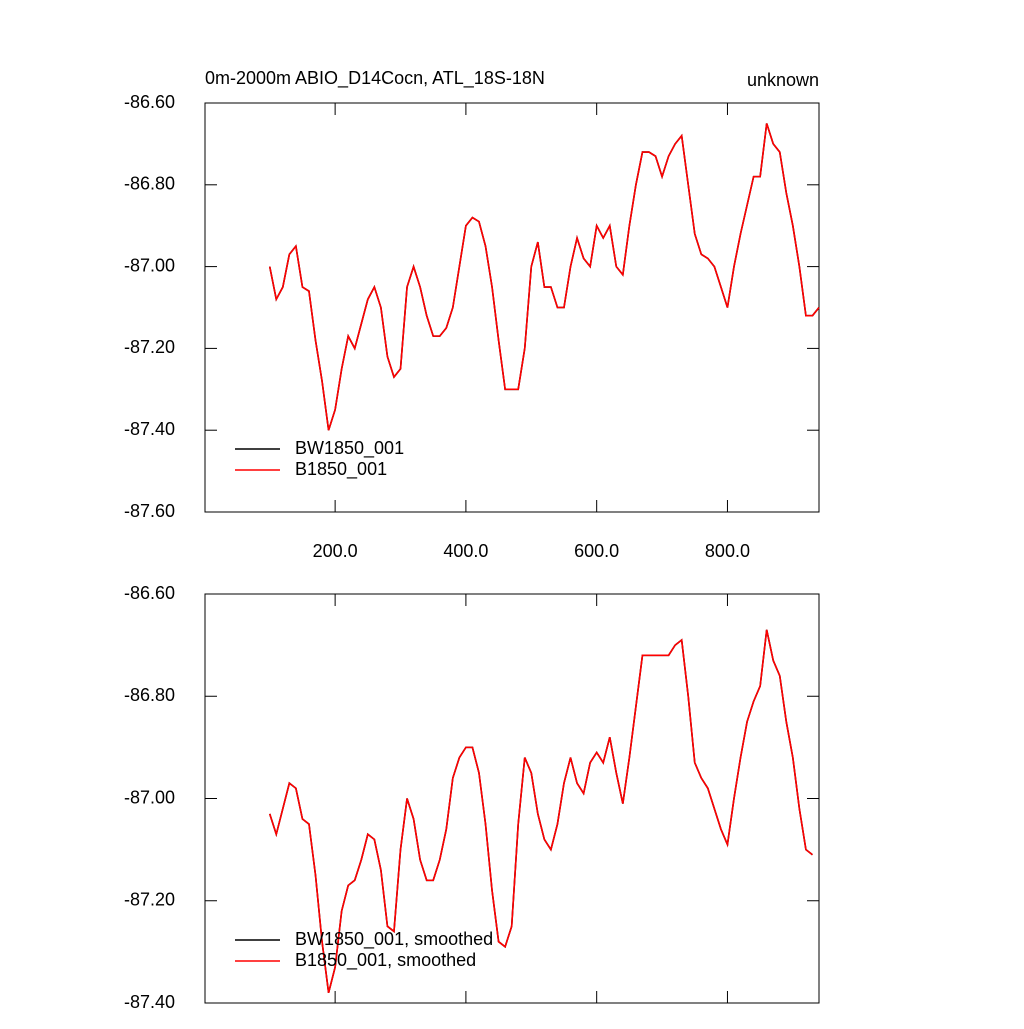 The height and width of the screenshot is (1029, 1024). What do you see at coordinates (385, 960) in the screenshot?
I see `legend-label: B1850_001, smoothed` at bounding box center [385, 960].